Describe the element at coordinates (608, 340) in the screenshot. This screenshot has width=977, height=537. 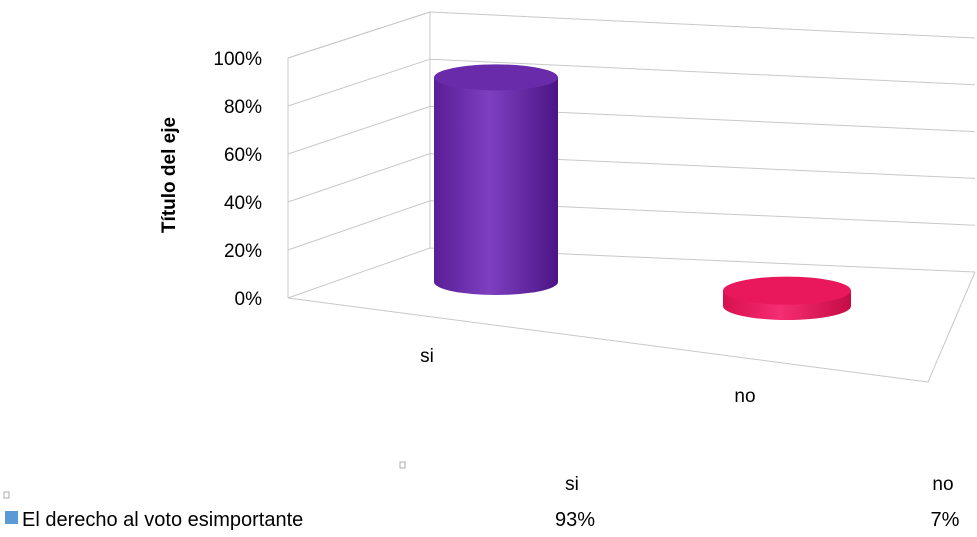
I see `floor-front-edge` at that location.